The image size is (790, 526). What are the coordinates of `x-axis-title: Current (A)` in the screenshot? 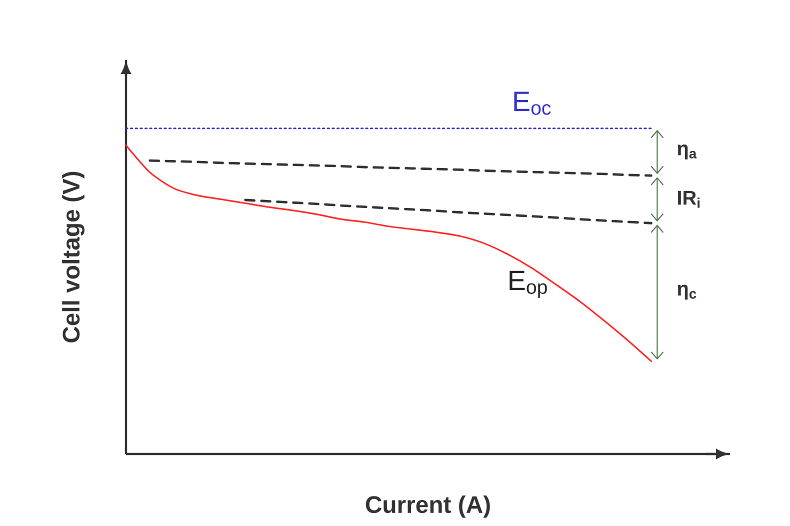 It's located at (428, 507).